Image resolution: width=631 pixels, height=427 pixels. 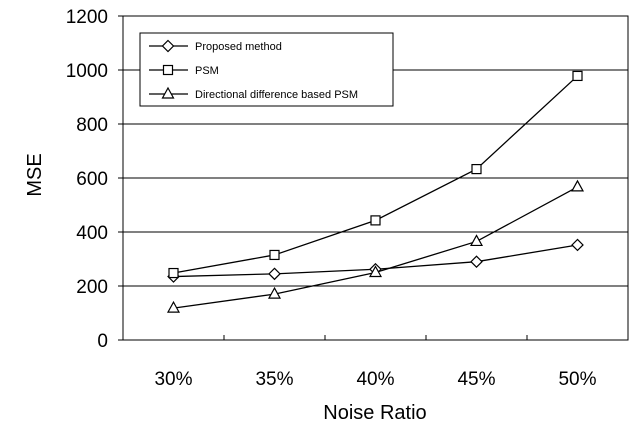 I want to click on y-tick-label: 800, so click(x=92, y=125).